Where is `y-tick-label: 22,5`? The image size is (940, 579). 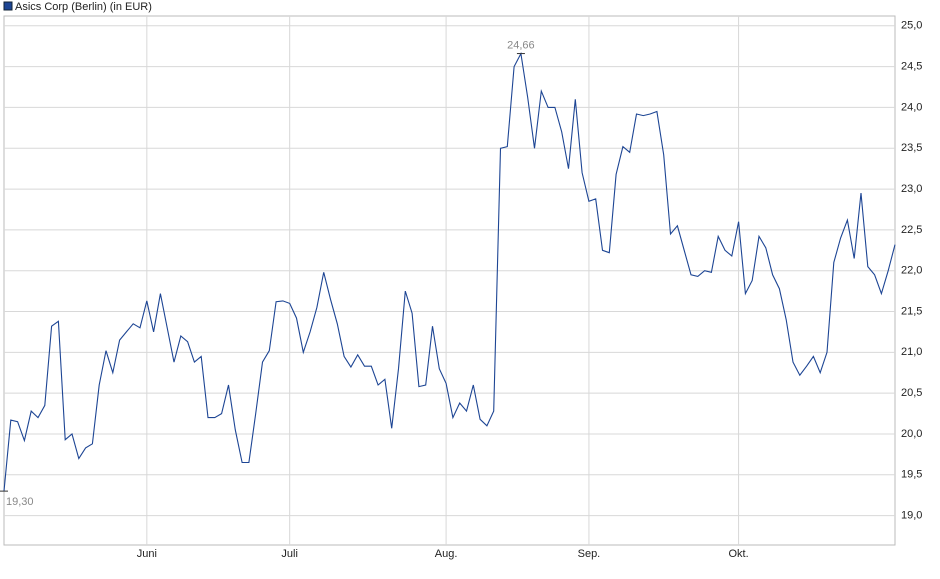 y-tick-label: 22,5 is located at coordinates (911, 230).